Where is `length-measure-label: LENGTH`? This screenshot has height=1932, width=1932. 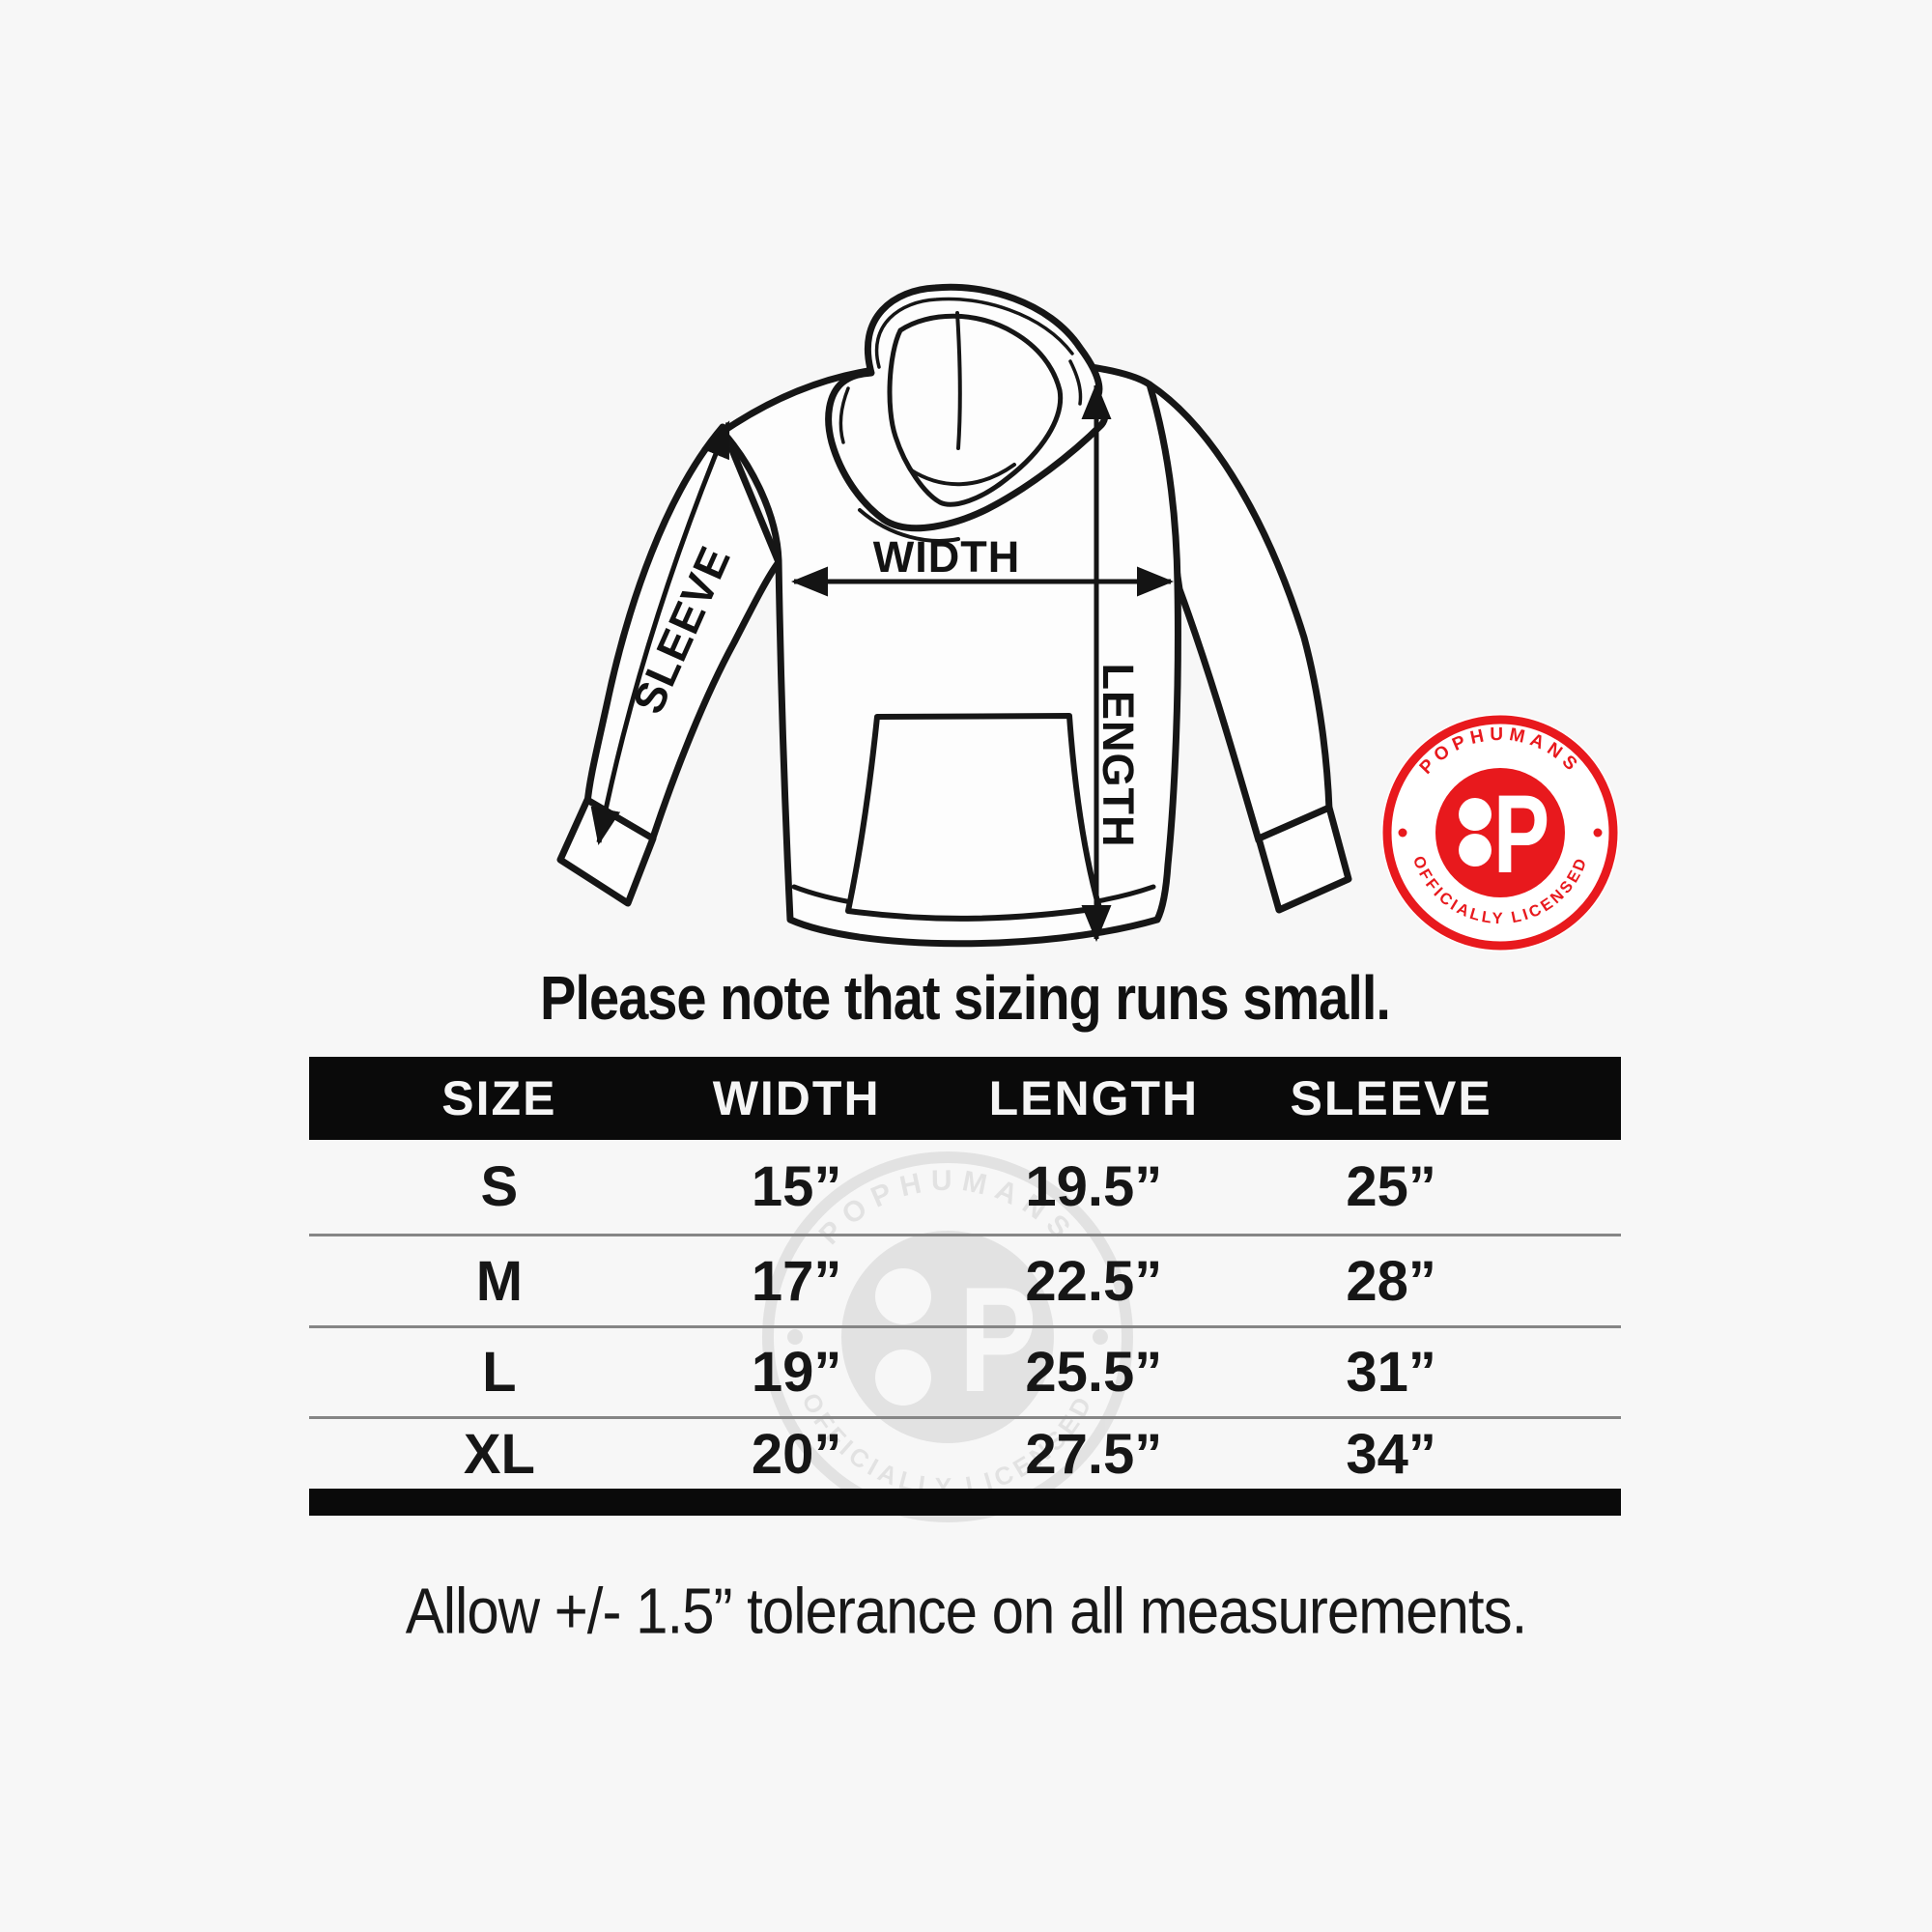 length-measure-label: LENGTH is located at coordinates (1118, 755).